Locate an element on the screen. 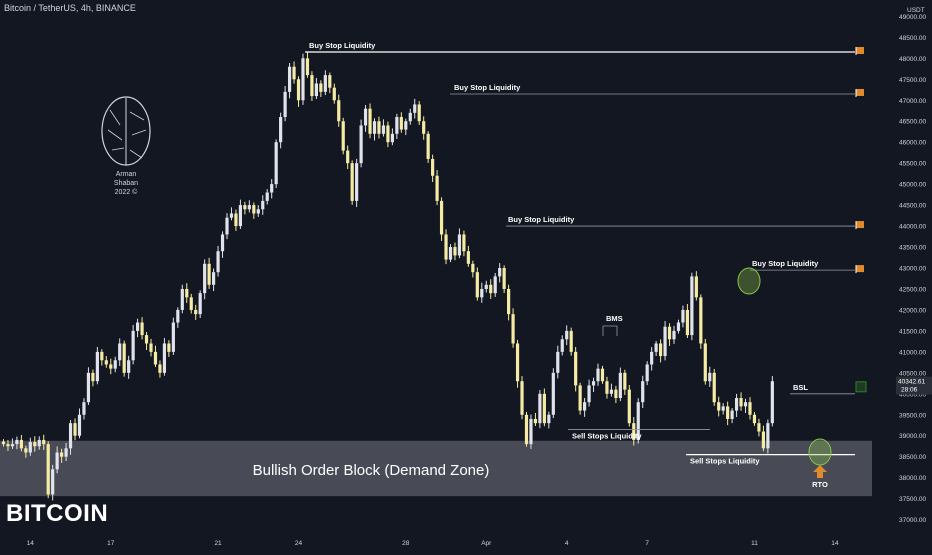 The image size is (932, 555). y-tick-label: 48000.00 is located at coordinates (912, 59).